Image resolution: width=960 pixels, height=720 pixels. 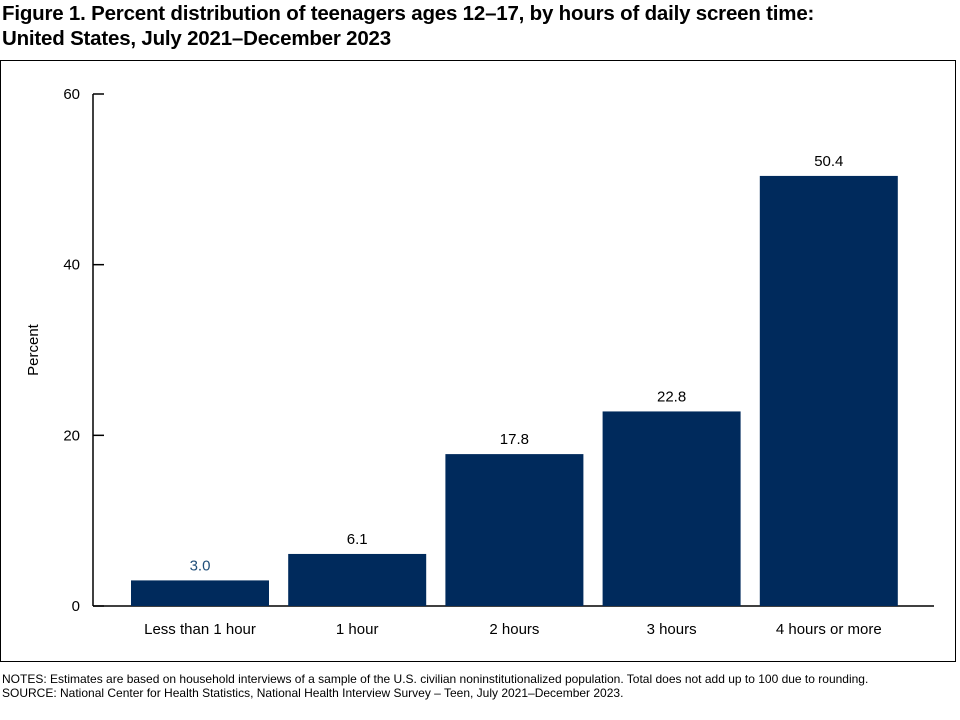 What do you see at coordinates (357, 629) in the screenshot?
I see `x-tick-label: 1 hour` at bounding box center [357, 629].